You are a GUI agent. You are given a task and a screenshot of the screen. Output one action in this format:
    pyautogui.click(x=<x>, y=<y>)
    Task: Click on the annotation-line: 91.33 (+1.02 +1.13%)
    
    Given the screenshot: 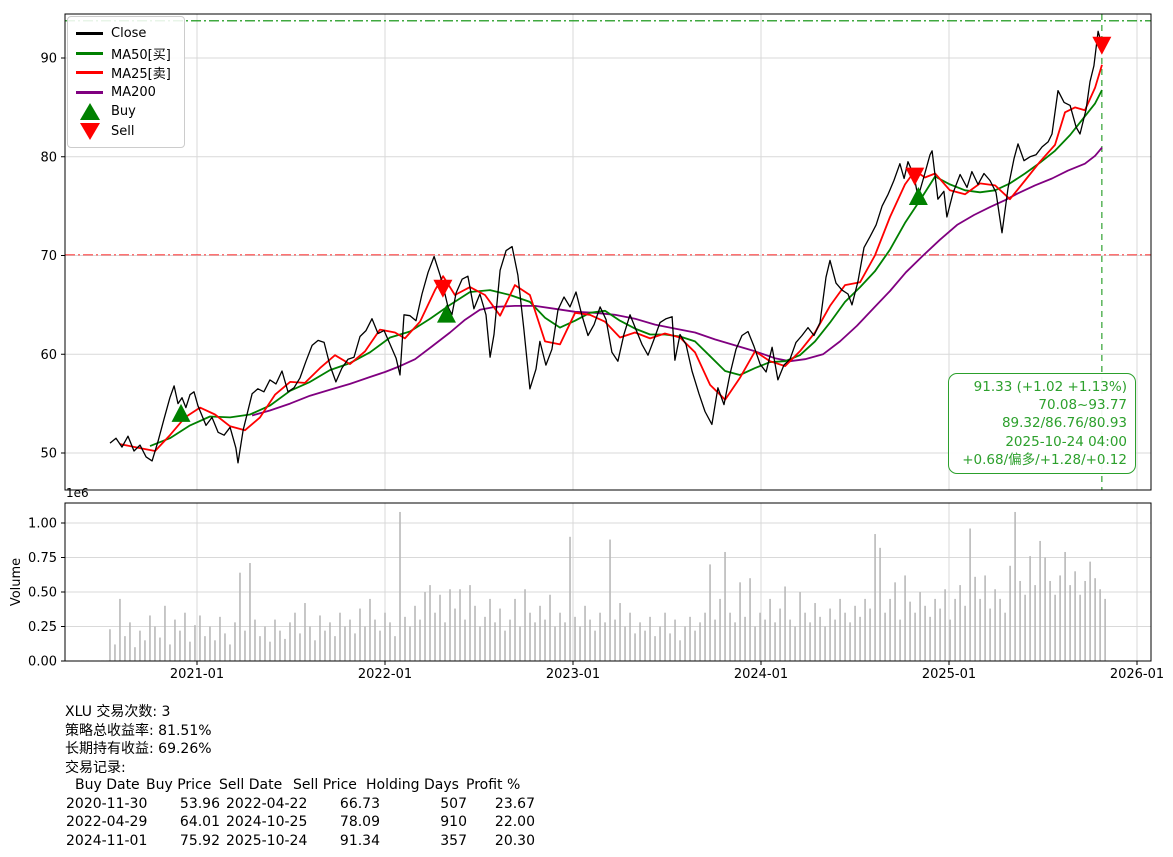 What is the action you would take?
    pyautogui.click(x=1050, y=387)
    